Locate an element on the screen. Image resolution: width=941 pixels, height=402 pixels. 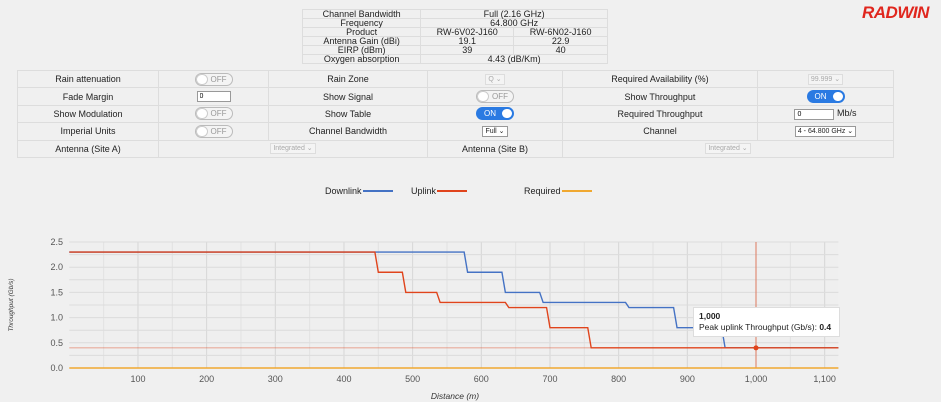
show-table-toggle: ON is located at coordinates (495, 114).